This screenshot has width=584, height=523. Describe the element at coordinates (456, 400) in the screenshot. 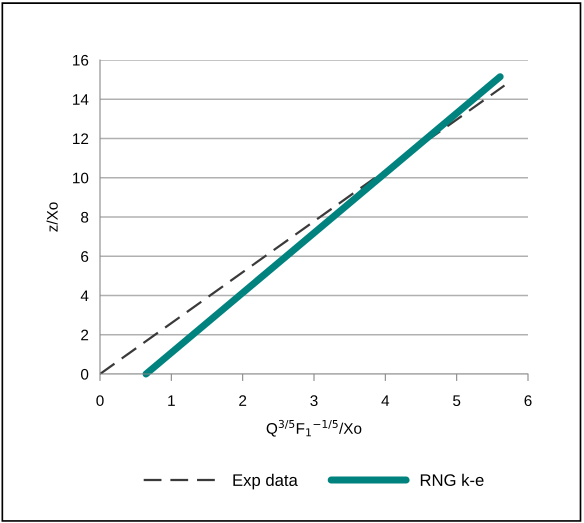

I see `x-tick-label: 5` at that location.